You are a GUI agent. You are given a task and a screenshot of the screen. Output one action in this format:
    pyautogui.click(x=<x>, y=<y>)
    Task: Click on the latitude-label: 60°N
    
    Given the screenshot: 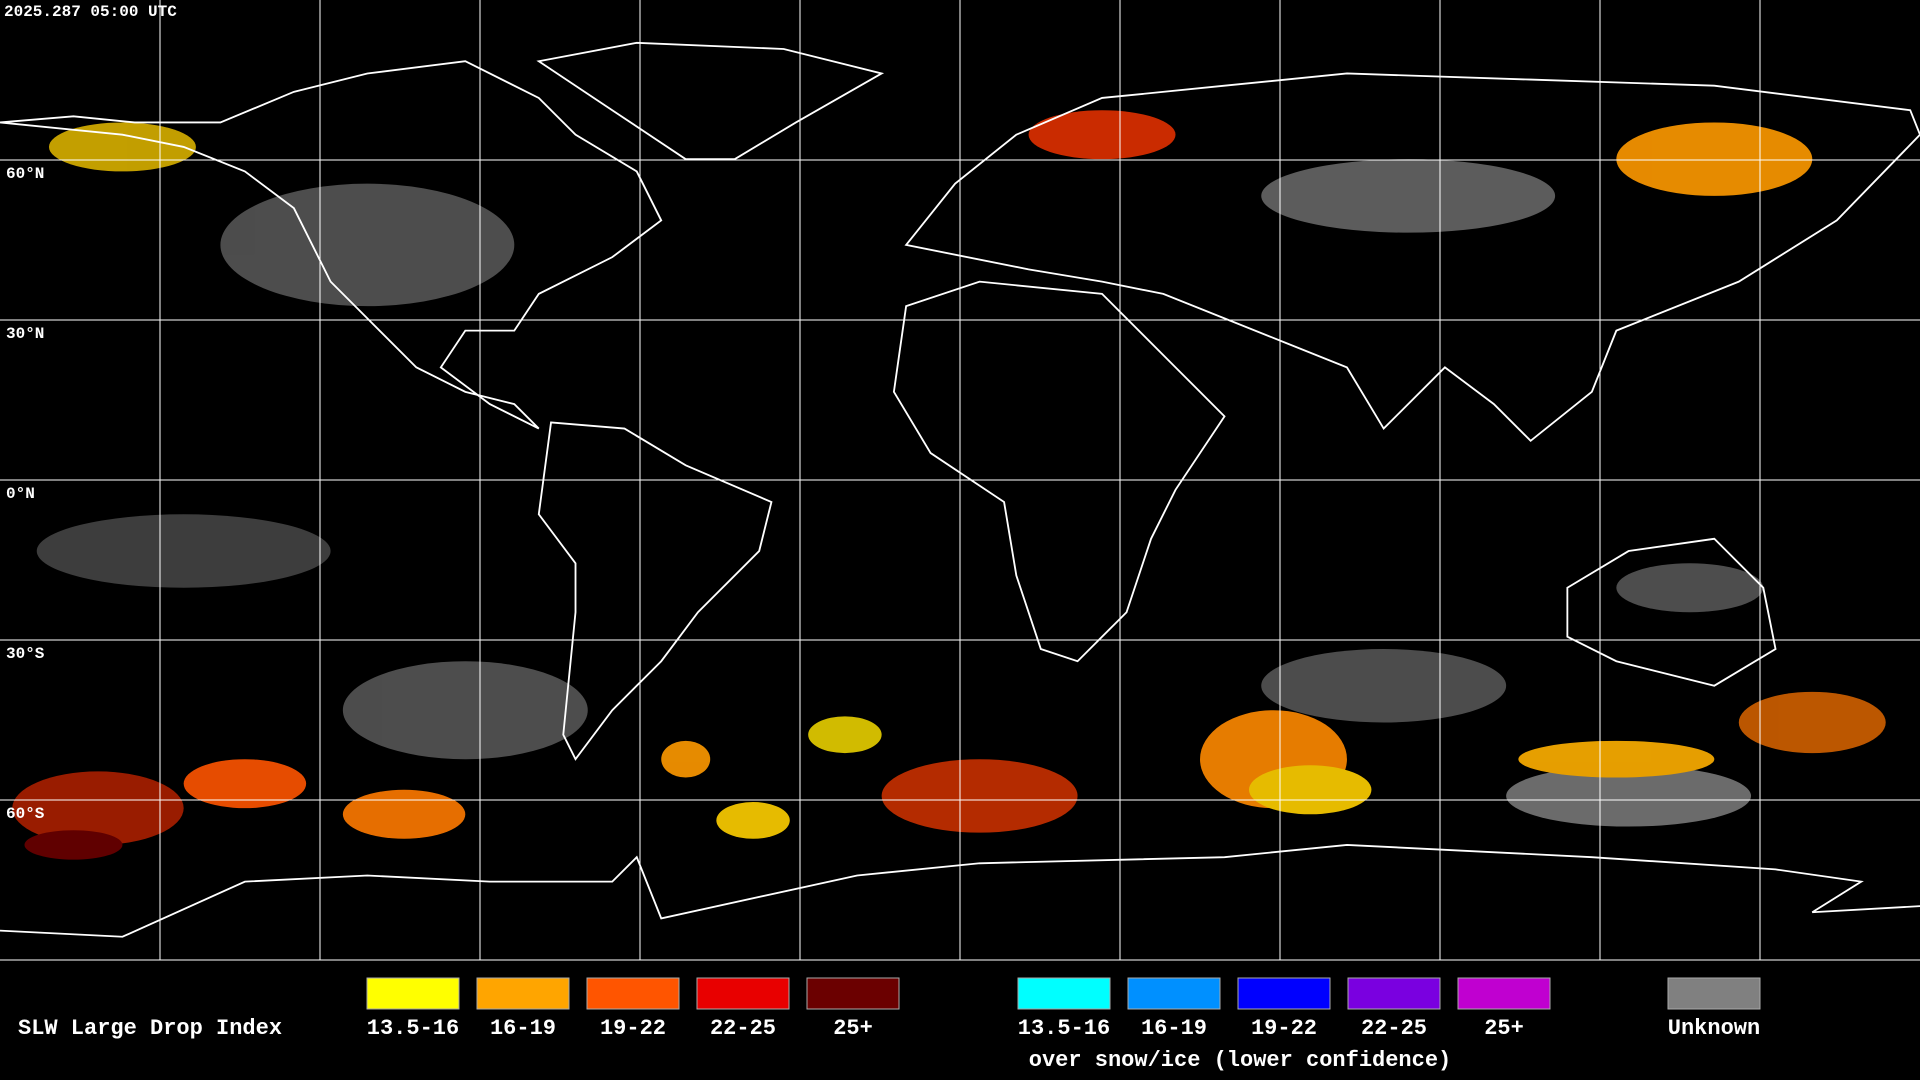 What is the action you would take?
    pyautogui.click(x=25, y=174)
    